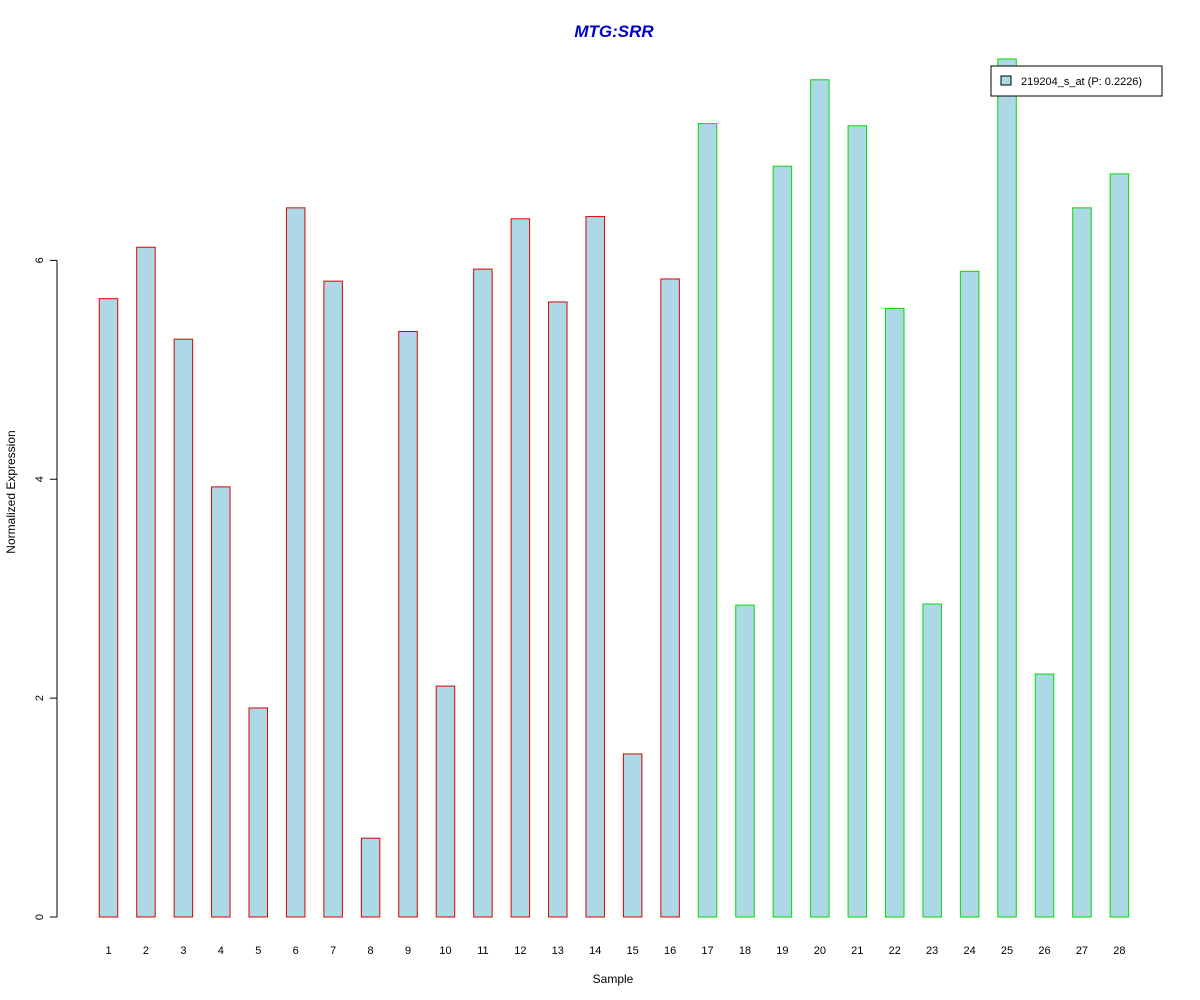  What do you see at coordinates (40, 917) in the screenshot?
I see `y-tick-label: 0` at bounding box center [40, 917].